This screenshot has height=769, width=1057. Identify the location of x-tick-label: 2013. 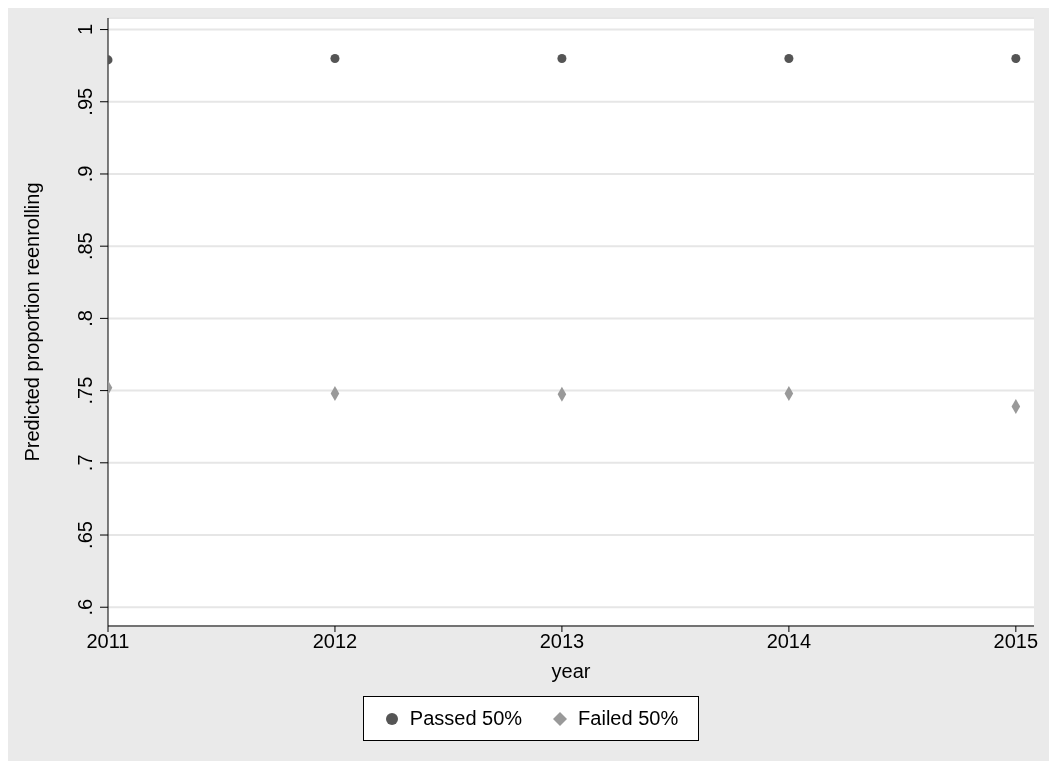
(562, 641).